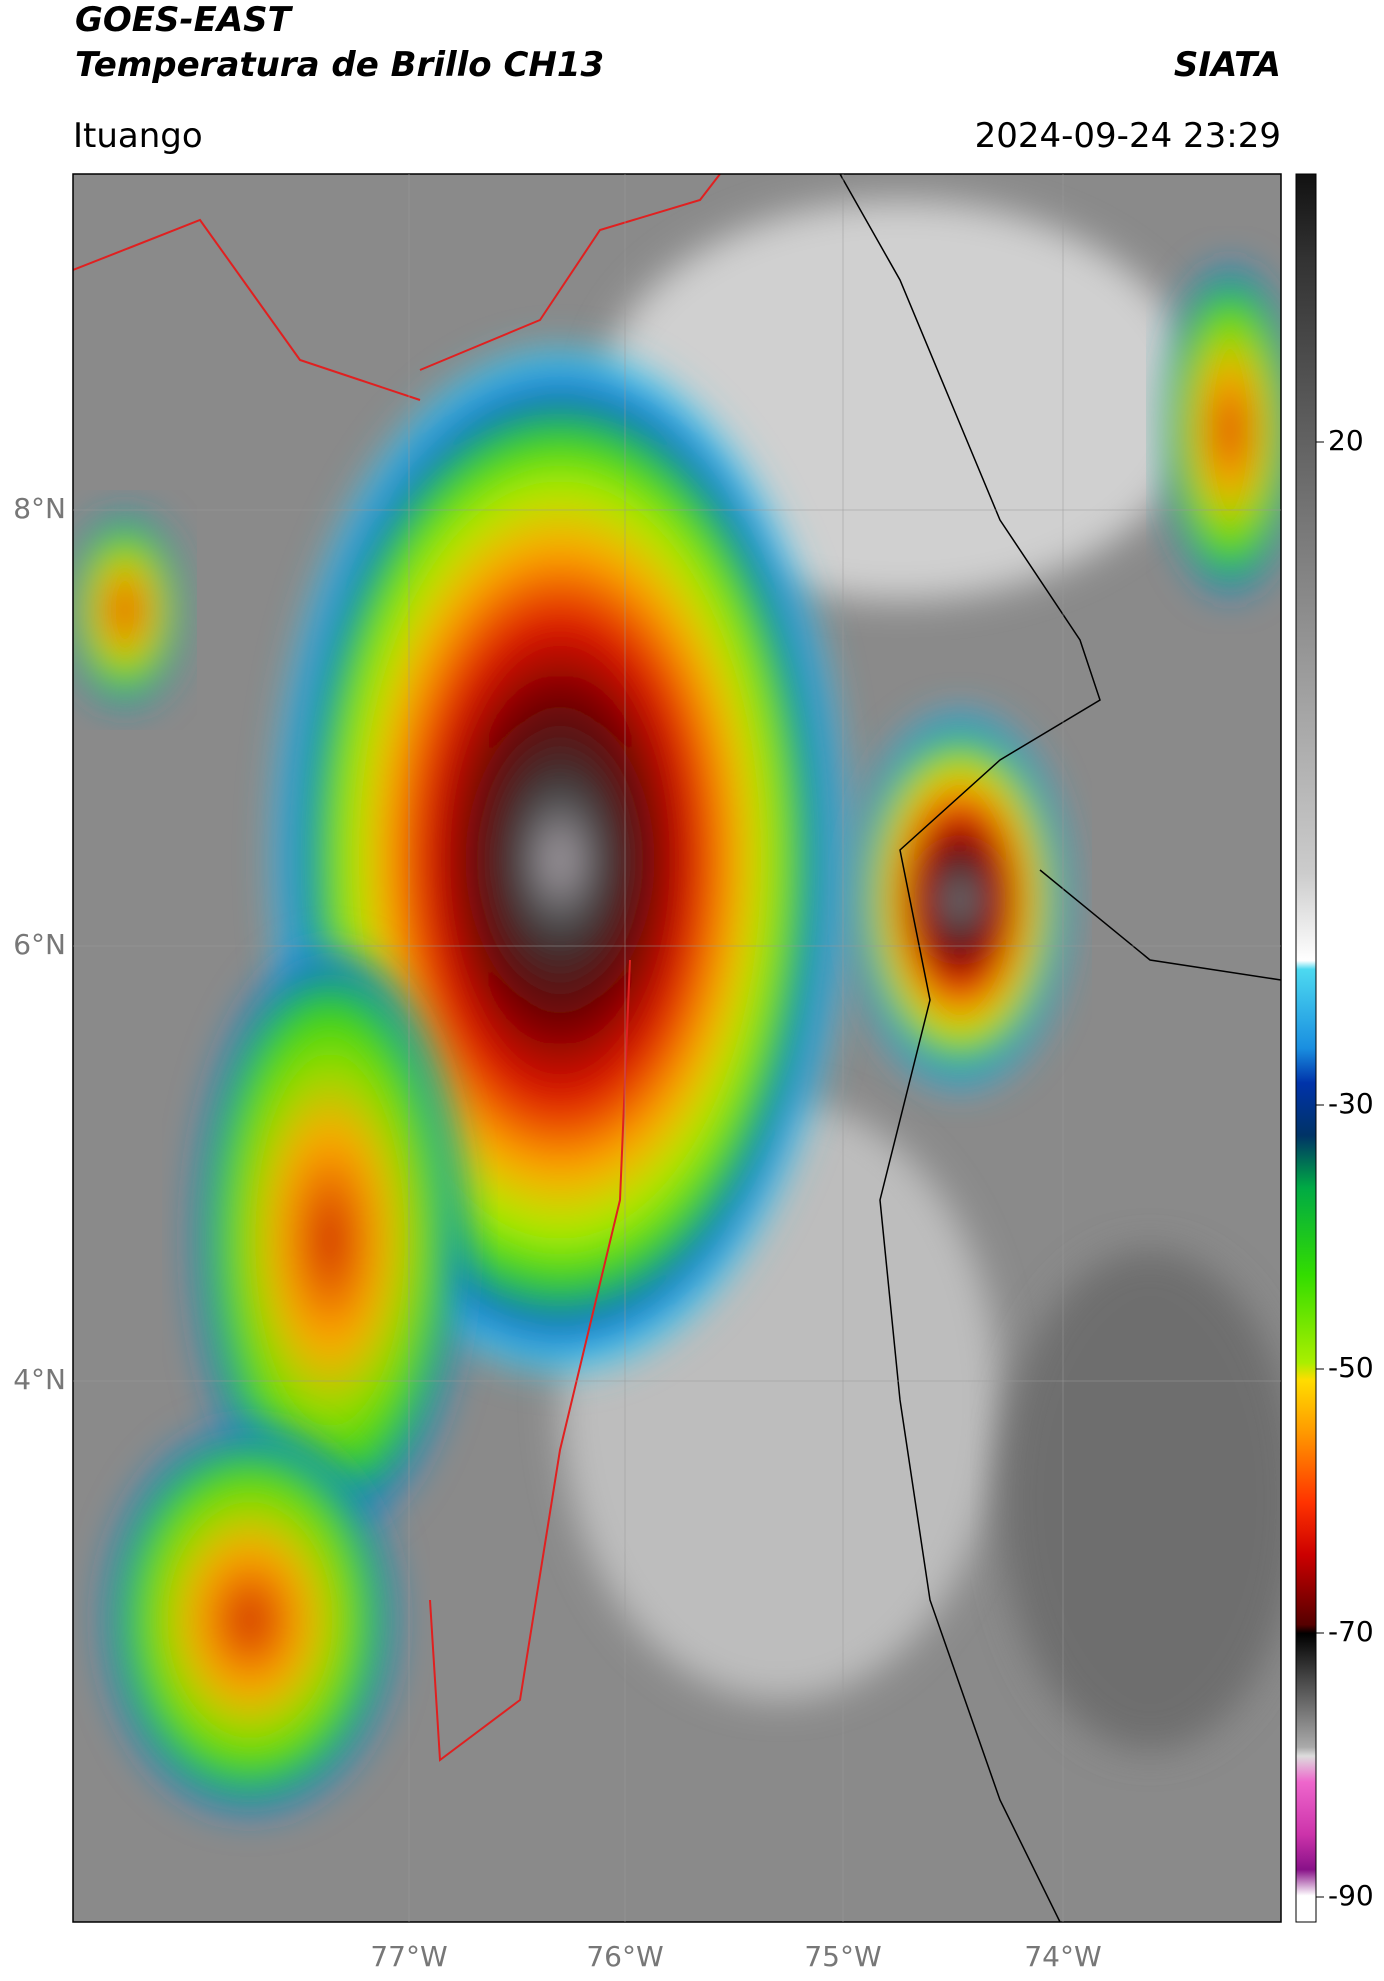 The height and width of the screenshot is (1981, 1384). Describe the element at coordinates (39, 1379) in the screenshot. I see `lat-label: 4°N` at that location.